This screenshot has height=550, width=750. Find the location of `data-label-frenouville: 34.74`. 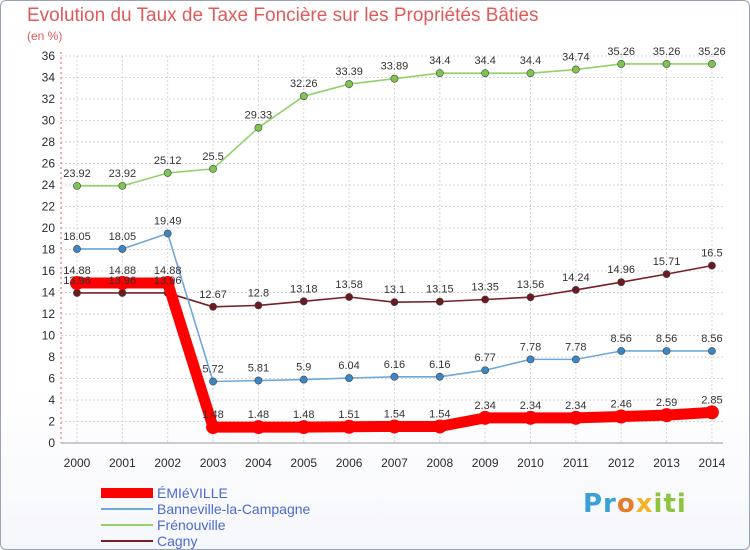

data-label-frenouville: 34.74 is located at coordinates (576, 58).